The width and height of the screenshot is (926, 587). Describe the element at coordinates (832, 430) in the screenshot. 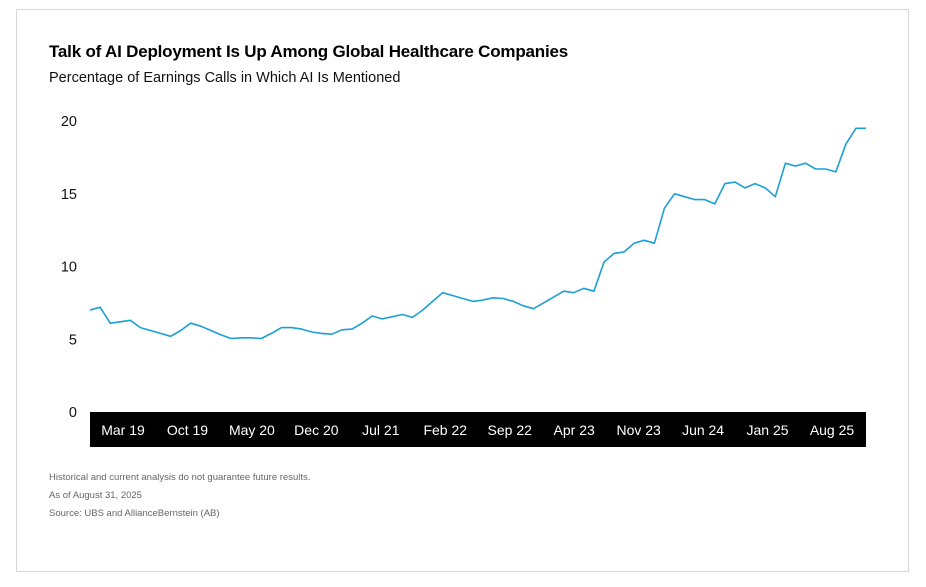

I see `x-tick-label: Aug 25` at that location.